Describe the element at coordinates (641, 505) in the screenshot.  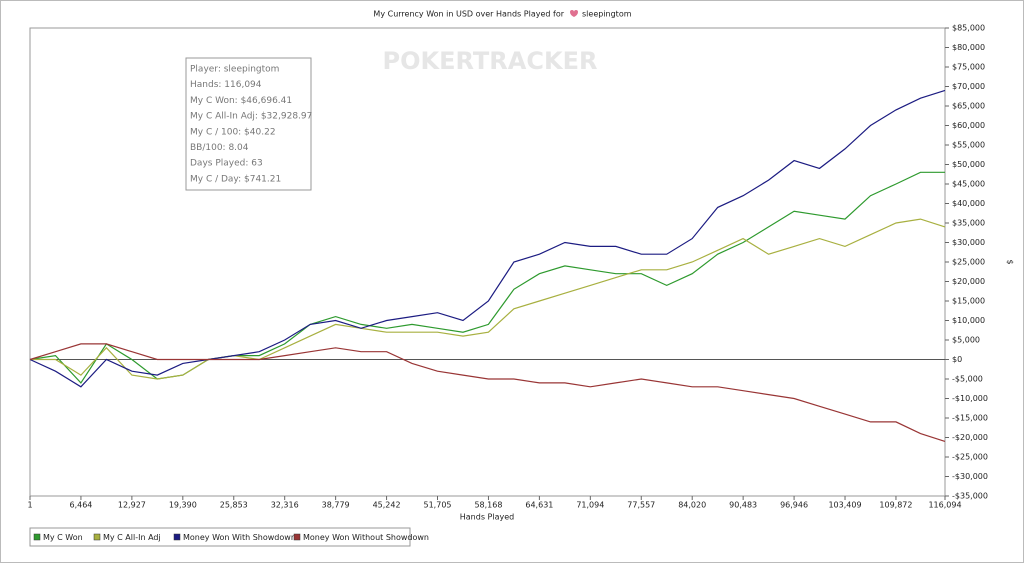
I see `x-tick-label: 77,557` at that location.